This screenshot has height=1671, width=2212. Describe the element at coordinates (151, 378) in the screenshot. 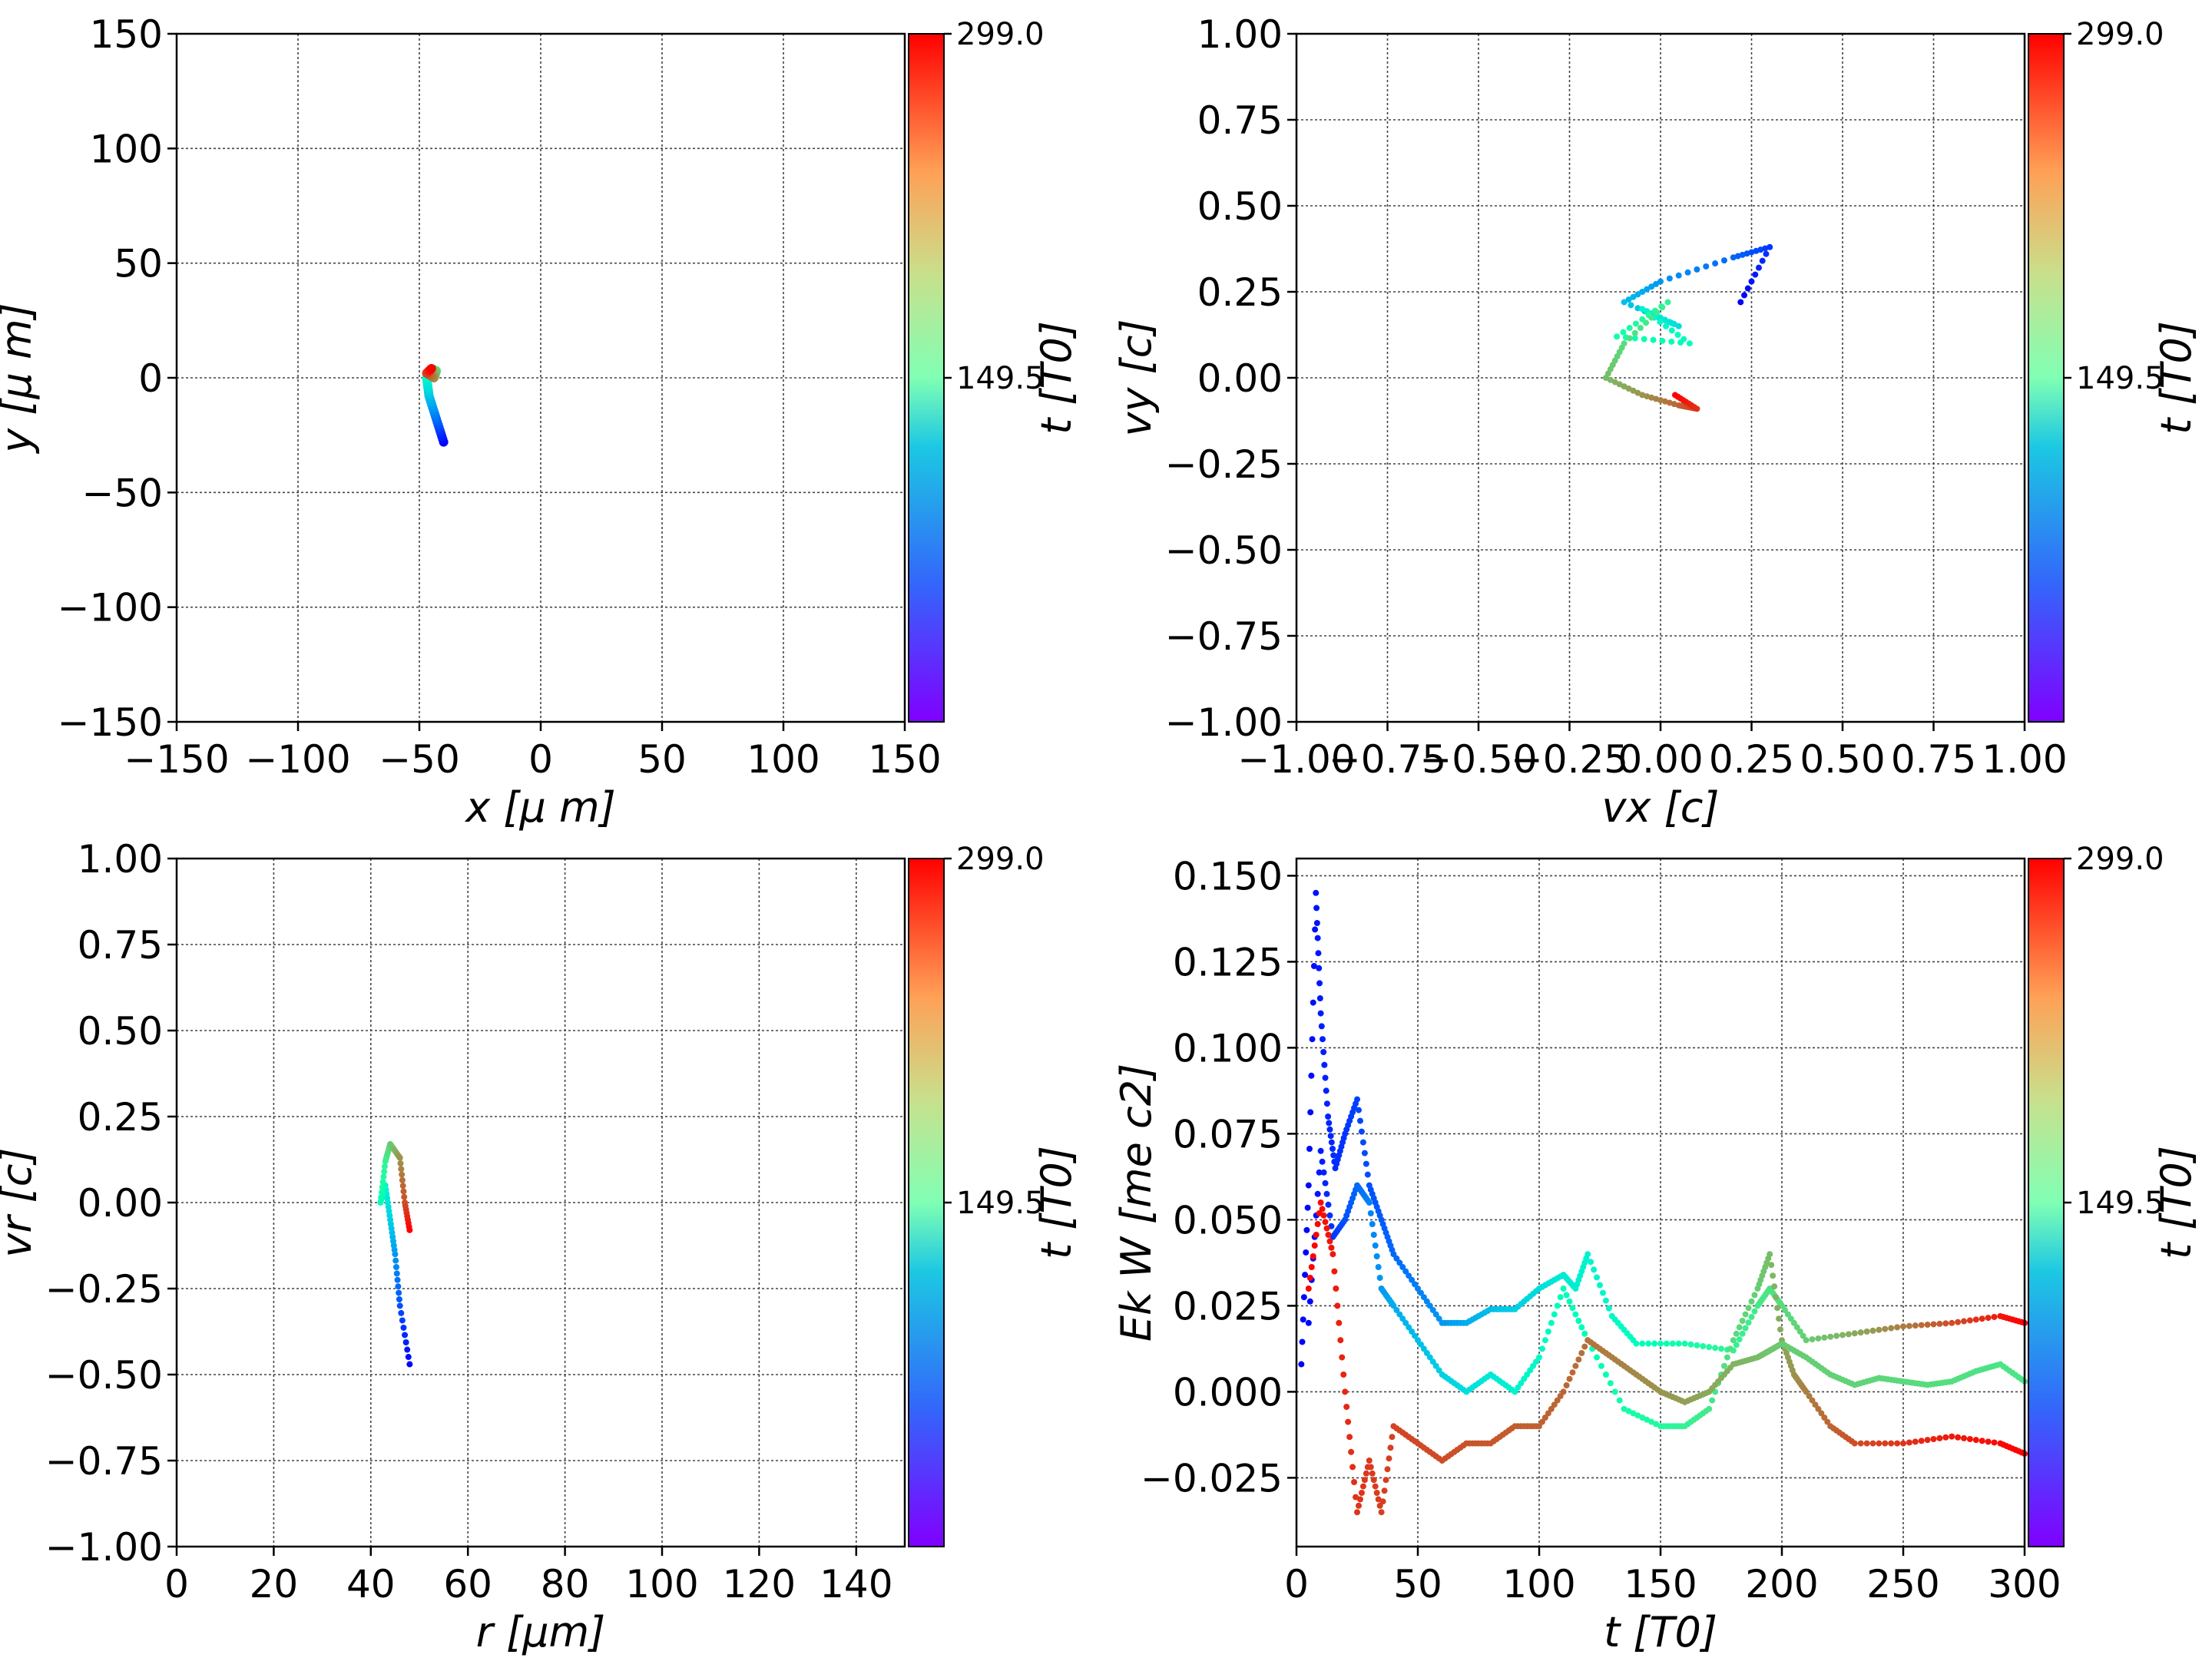

I see `y-tick-label: 0` at that location.